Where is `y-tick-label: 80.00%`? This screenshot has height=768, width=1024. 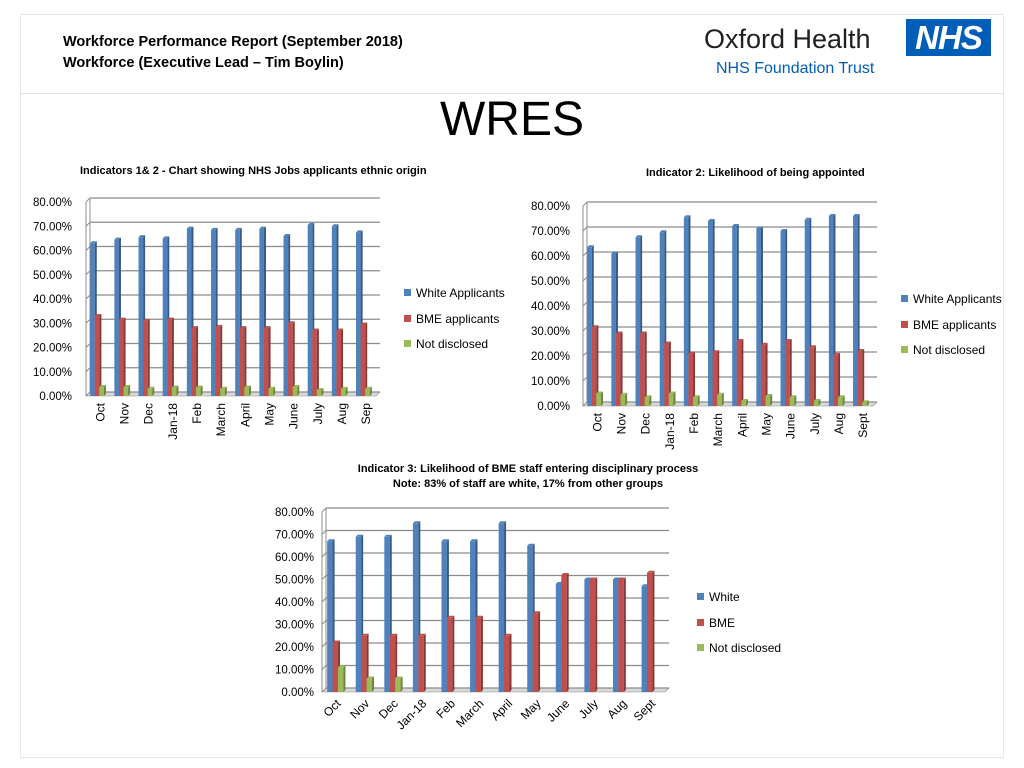 y-tick-label: 80.00% is located at coordinates (52, 203).